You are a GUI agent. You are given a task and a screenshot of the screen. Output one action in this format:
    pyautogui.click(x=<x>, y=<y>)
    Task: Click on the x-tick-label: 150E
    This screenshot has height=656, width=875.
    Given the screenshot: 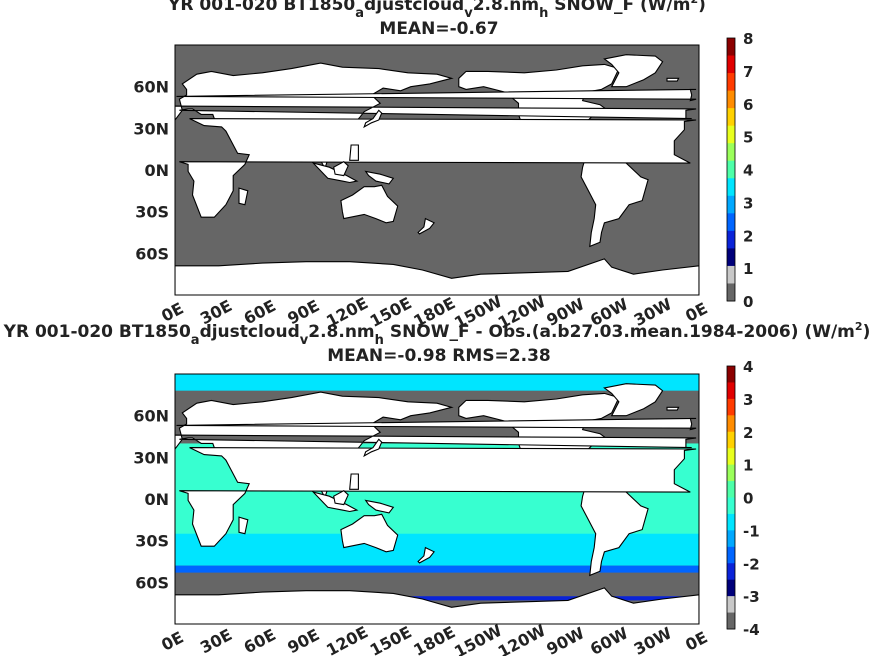 What is the action you would take?
    pyautogui.click(x=391, y=639)
    